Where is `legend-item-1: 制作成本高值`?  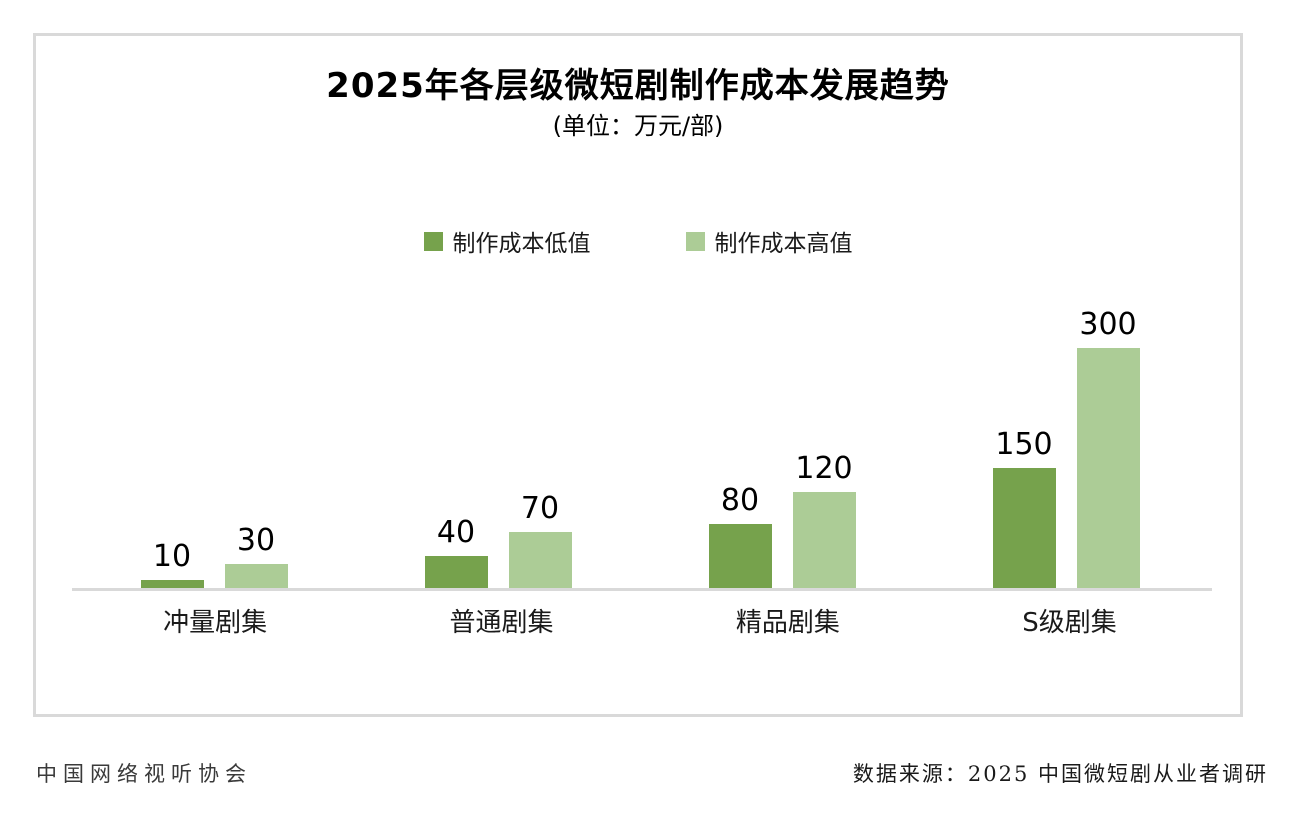
legend-item-1: 制作成本高值 is located at coordinates (769, 241).